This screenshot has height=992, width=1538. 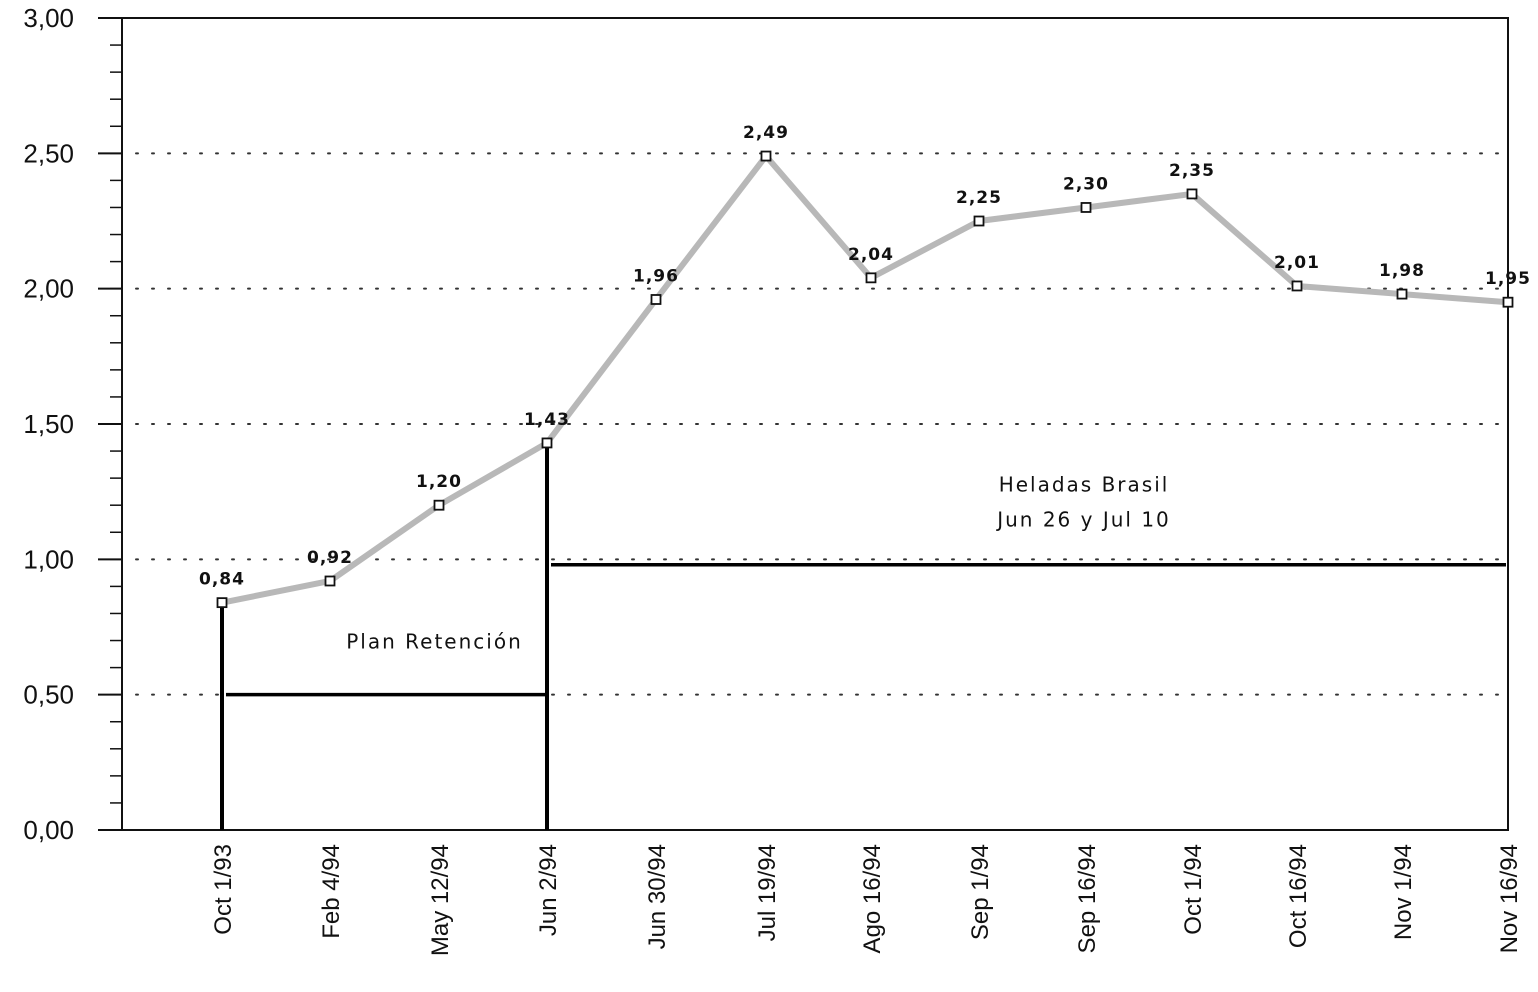 I want to click on data-label: 2,25, so click(x=979, y=198).